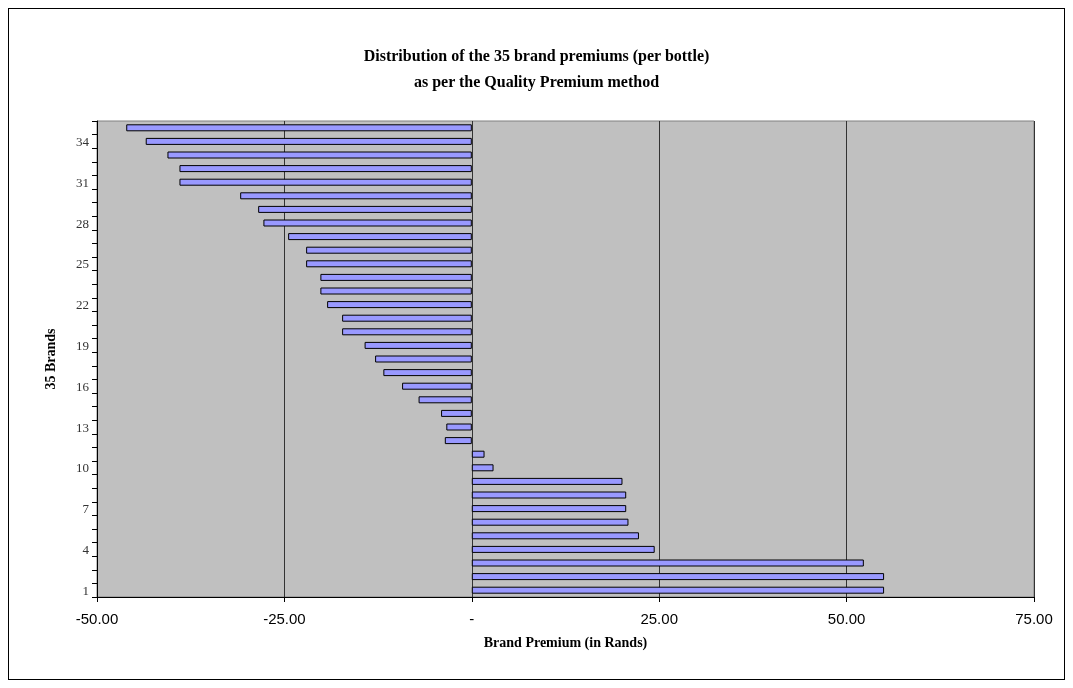 The image size is (1073, 688). Describe the element at coordinates (83, 386) in the screenshot. I see `y-tick-label: 16` at that location.